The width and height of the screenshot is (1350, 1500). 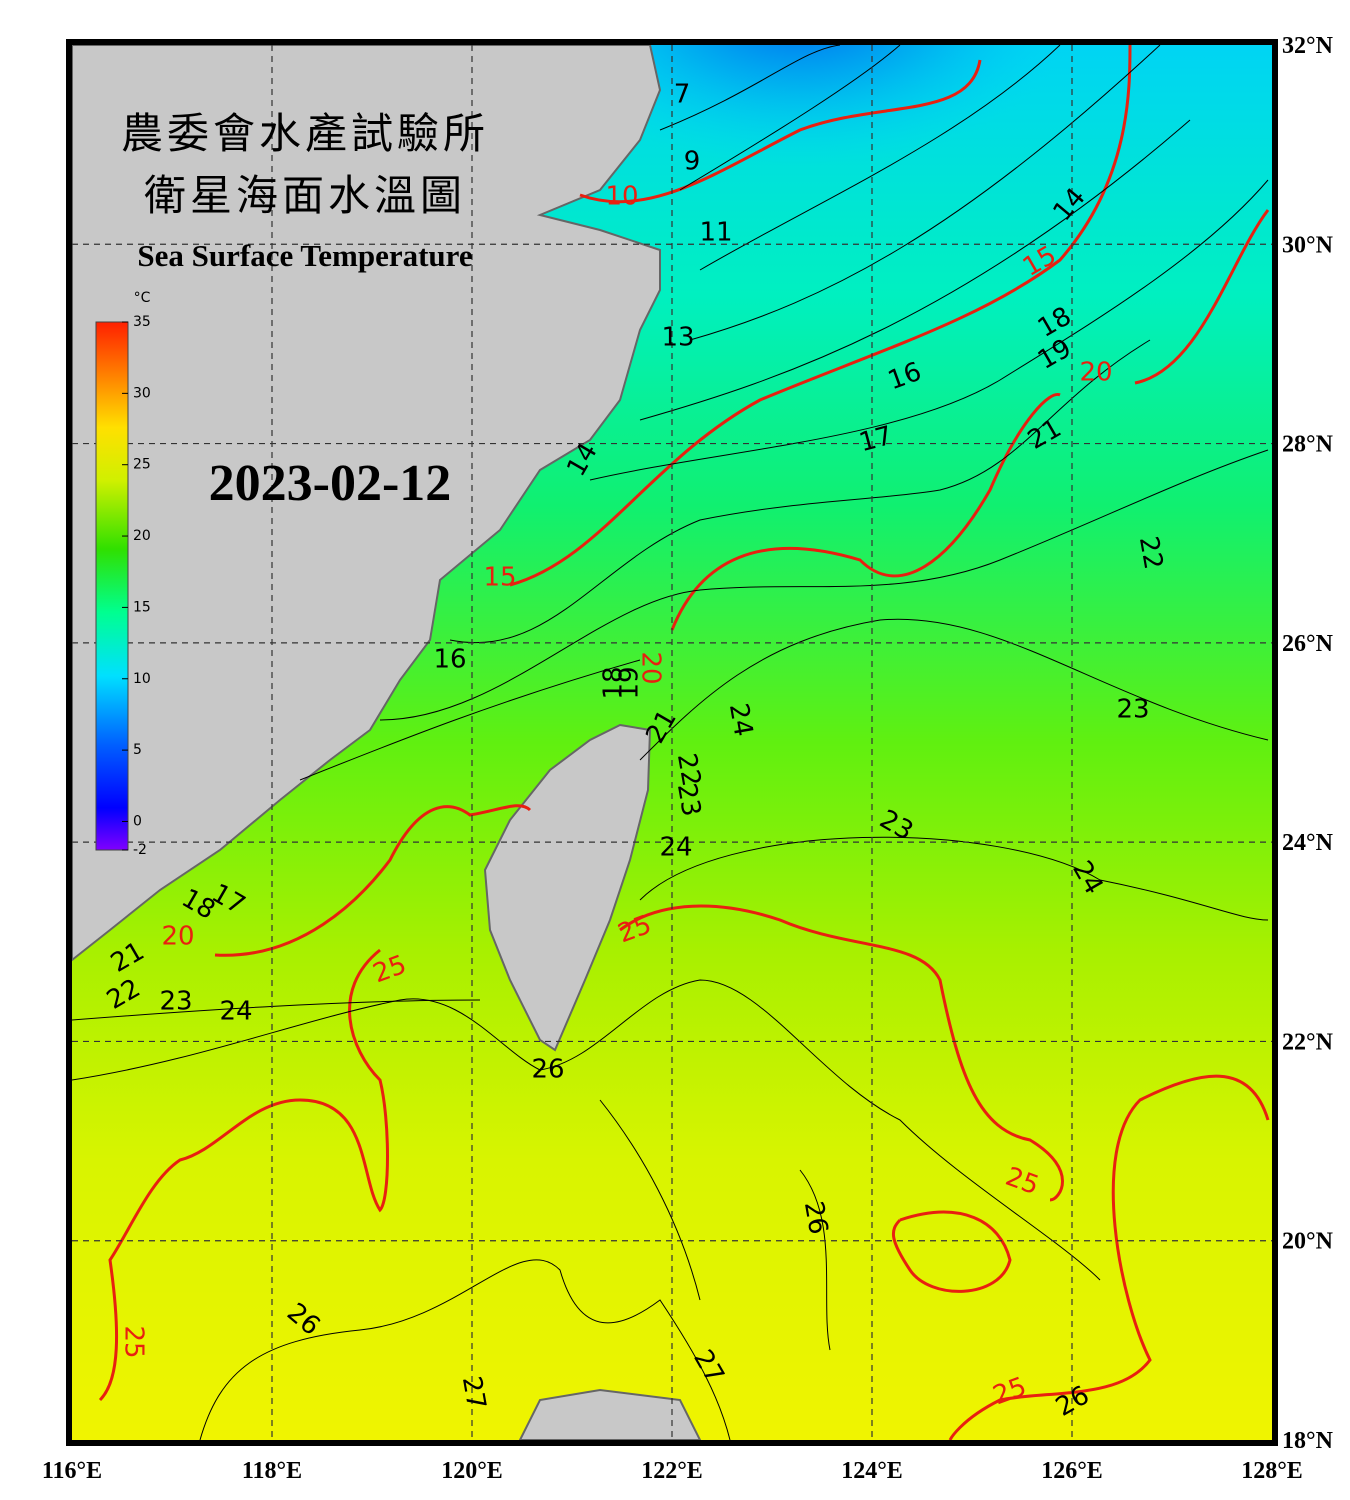 I want to click on colorbar-unit: °C, so click(x=142, y=298).